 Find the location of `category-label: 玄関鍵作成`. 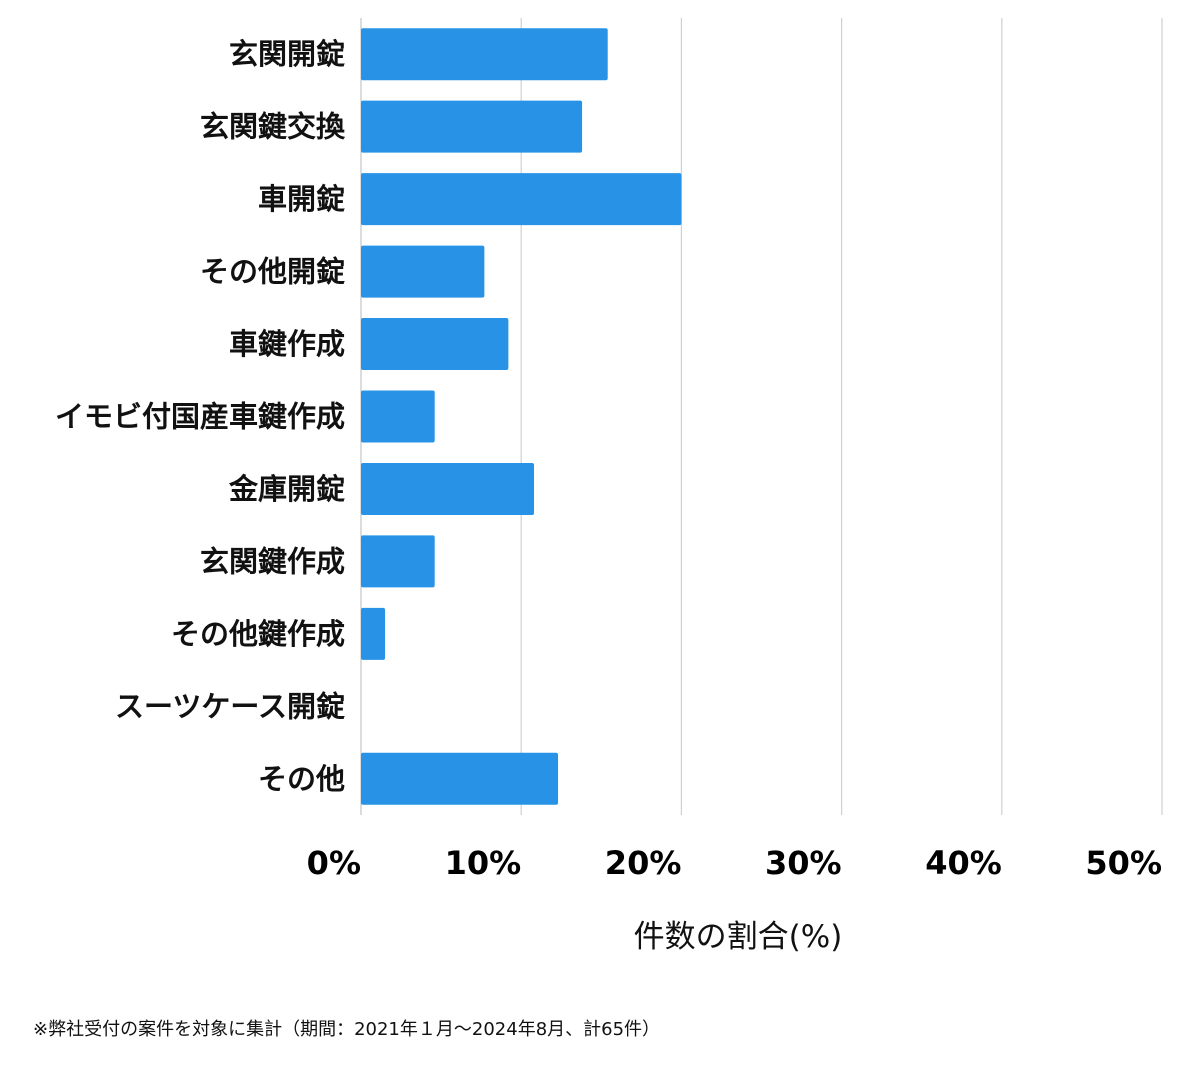

category-label: 玄関鍵作成 is located at coordinates (272, 561).